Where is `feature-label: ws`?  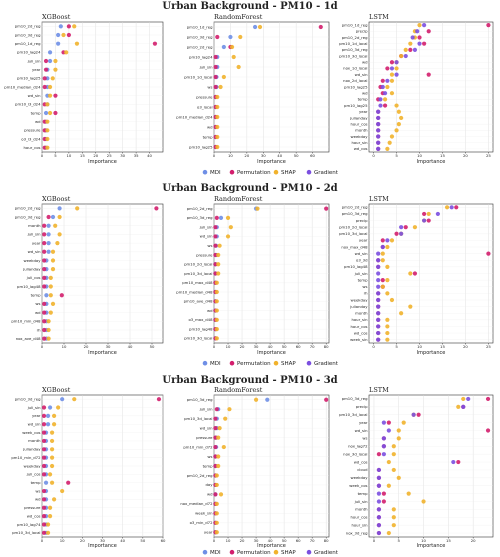 feature-label: ws is located at coordinates (364, 286).